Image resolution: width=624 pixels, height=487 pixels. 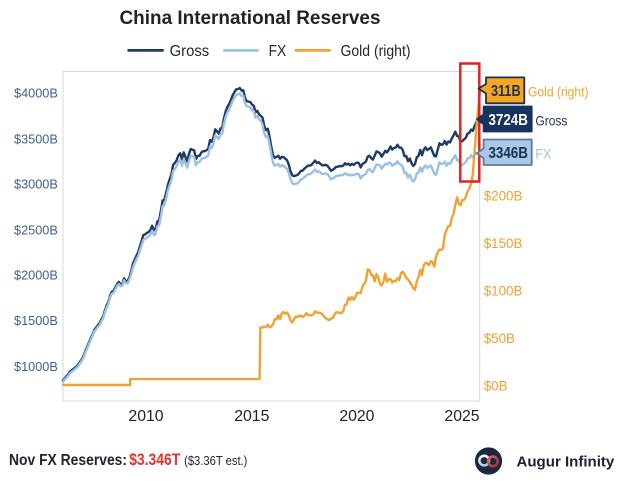 What do you see at coordinates (496, 385) in the screenshot?
I see `svg-text: $0B` at bounding box center [496, 385].